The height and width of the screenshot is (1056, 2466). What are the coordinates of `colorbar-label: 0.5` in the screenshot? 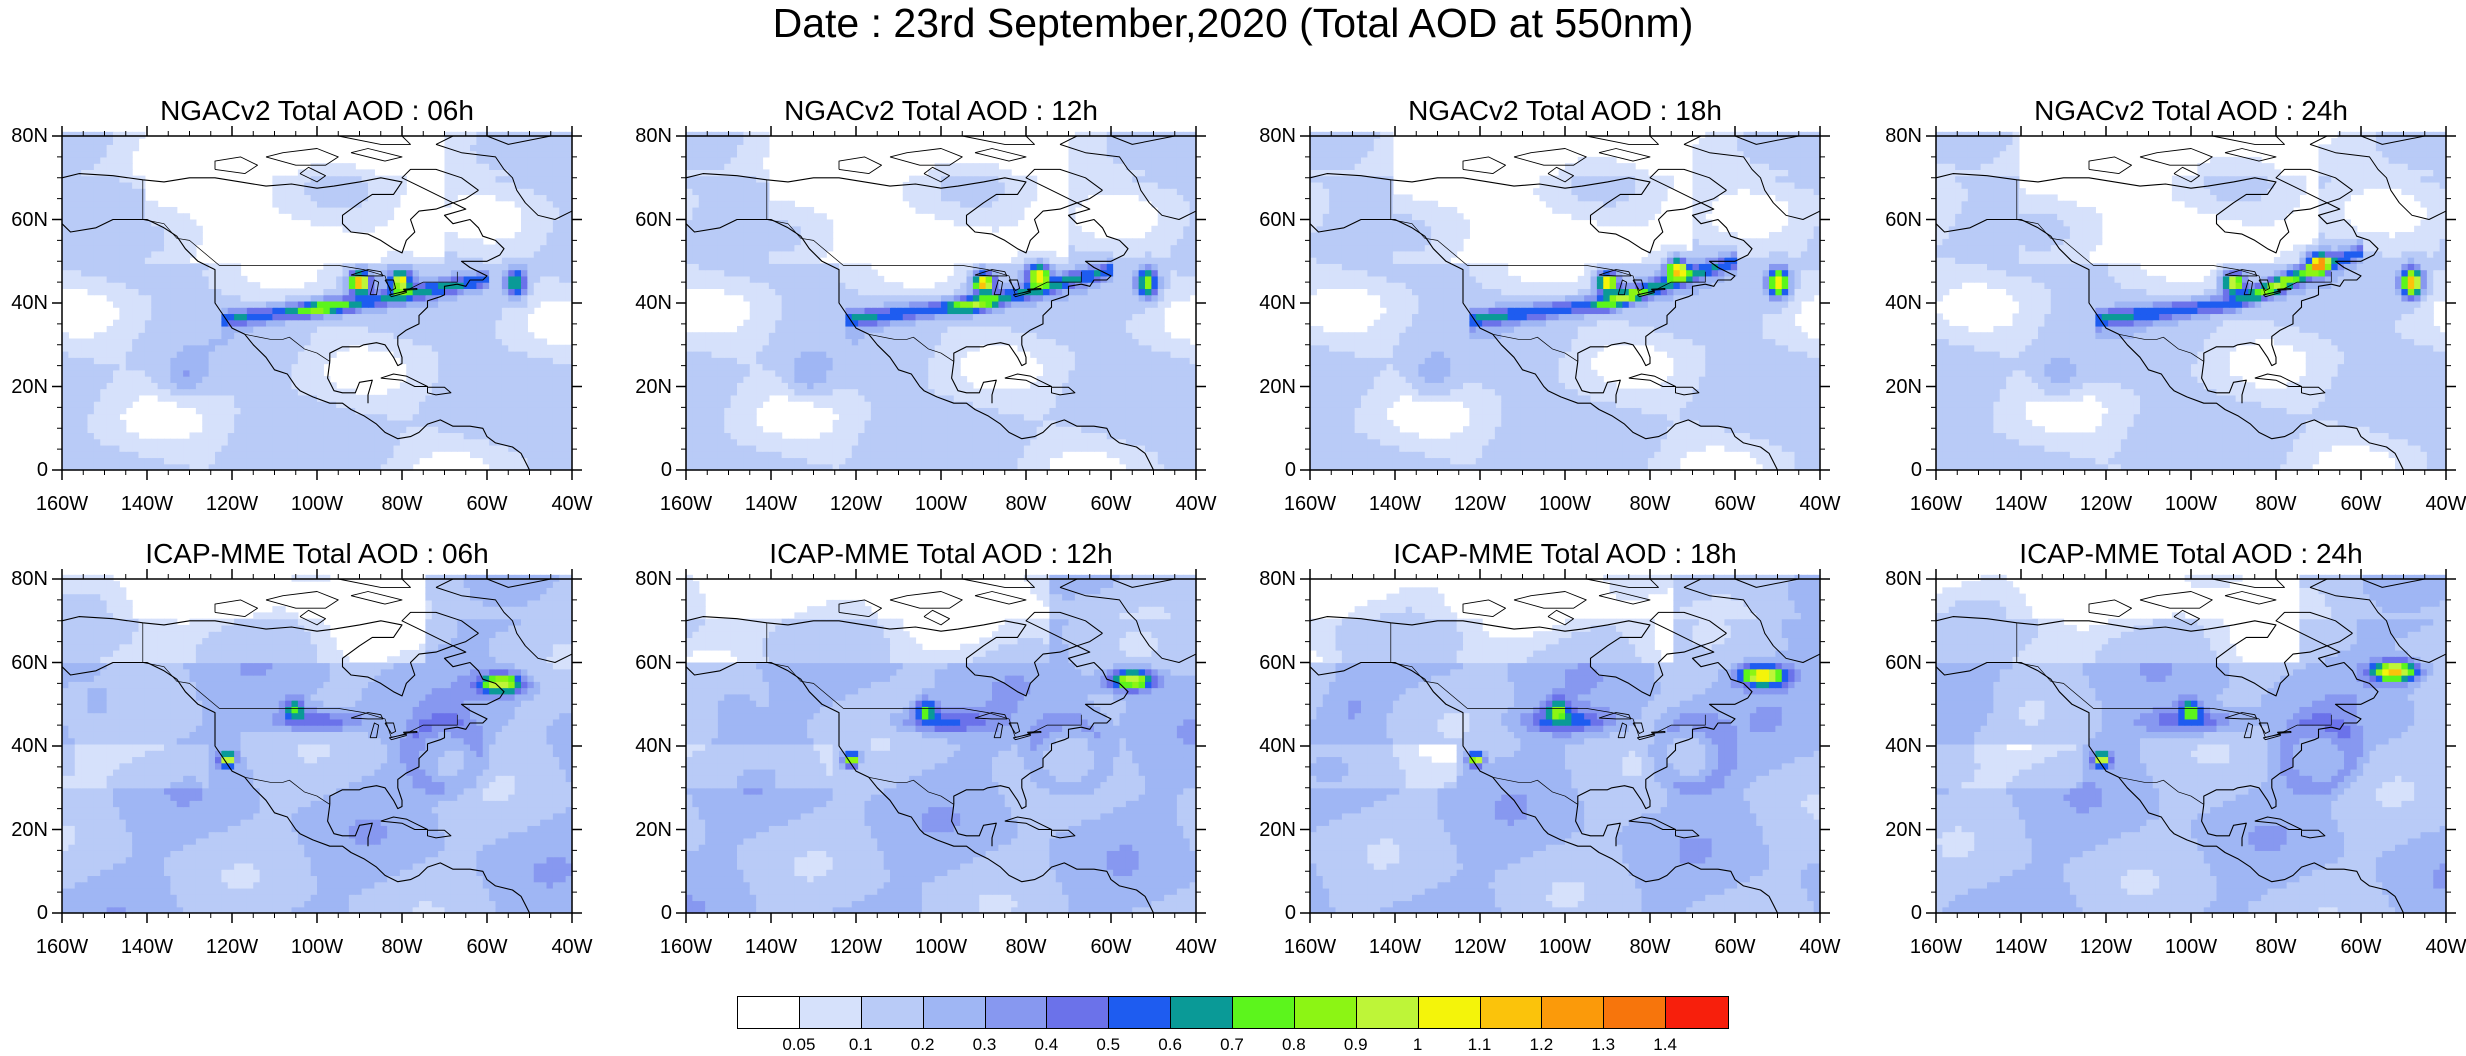 It's located at (1108, 1045).